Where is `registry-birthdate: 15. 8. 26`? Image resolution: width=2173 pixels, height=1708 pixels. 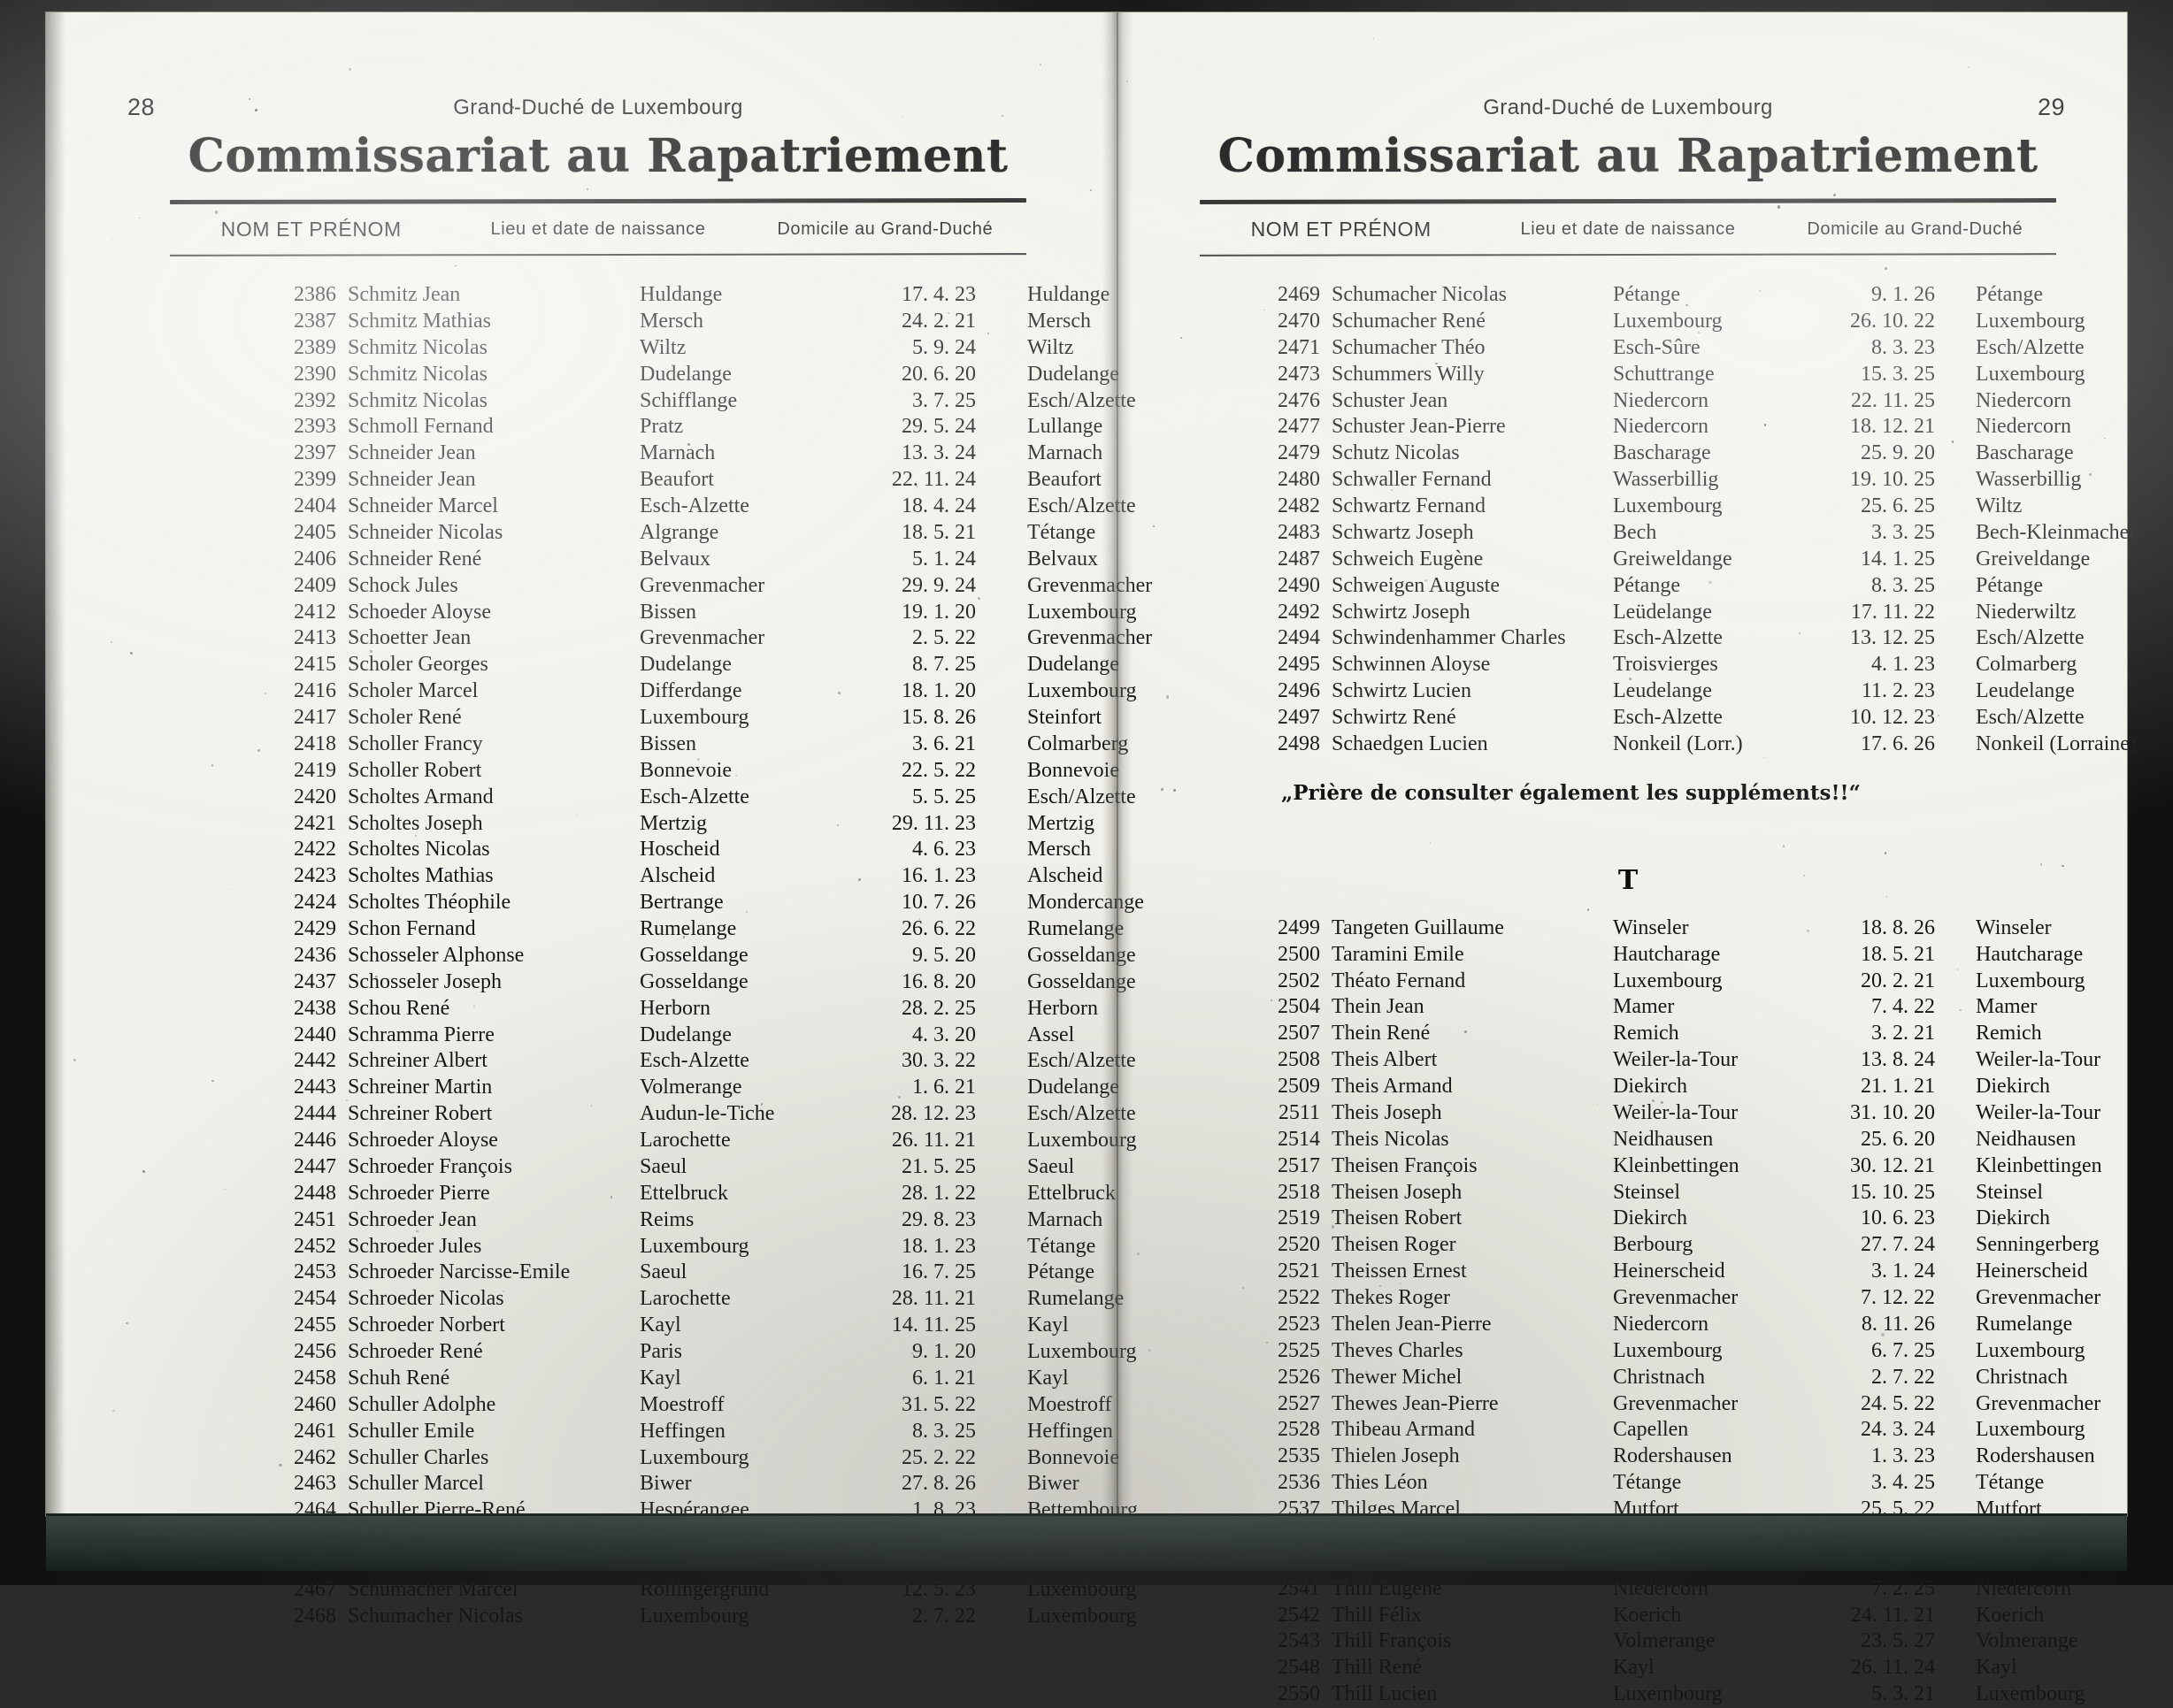 registry-birthdate: 15. 8. 26 is located at coordinates (939, 718).